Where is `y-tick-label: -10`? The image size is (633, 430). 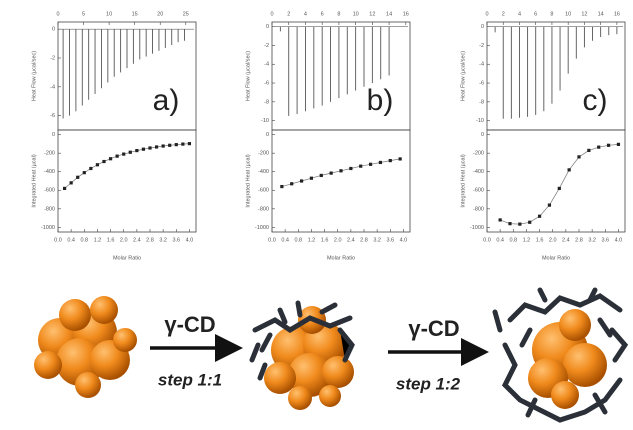
y-tick-label: -10 is located at coordinates (265, 121).